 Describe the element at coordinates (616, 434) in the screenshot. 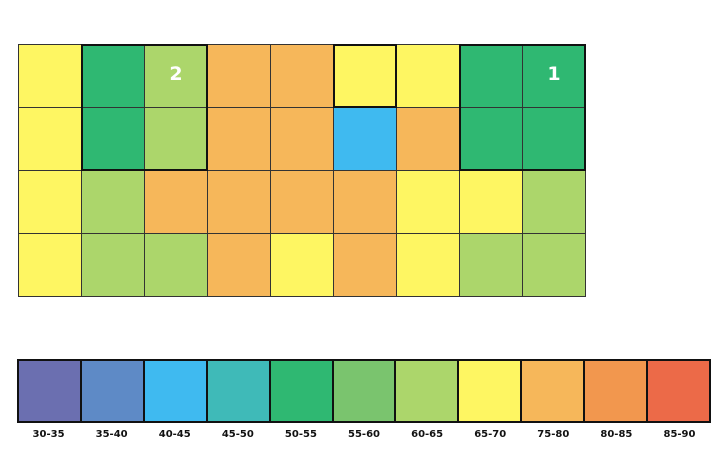

I see `legend-label: 80-85` at that location.